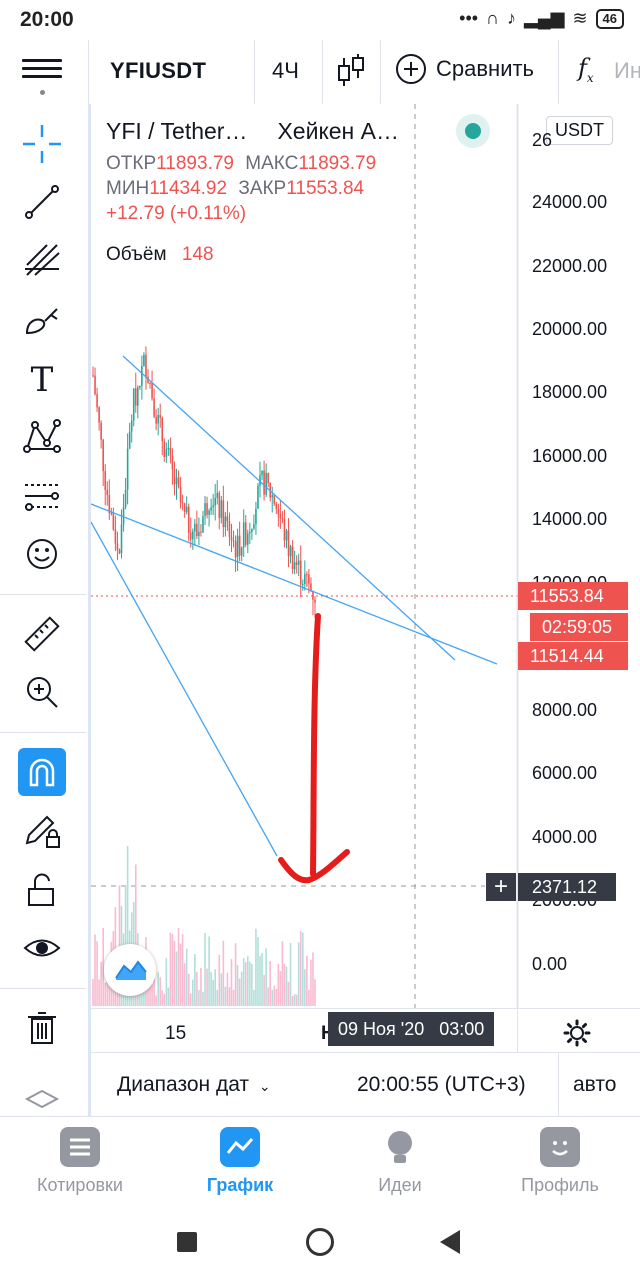 The height and width of the screenshot is (1280, 640). I want to click on nav-chart: График, so click(240, 1161).